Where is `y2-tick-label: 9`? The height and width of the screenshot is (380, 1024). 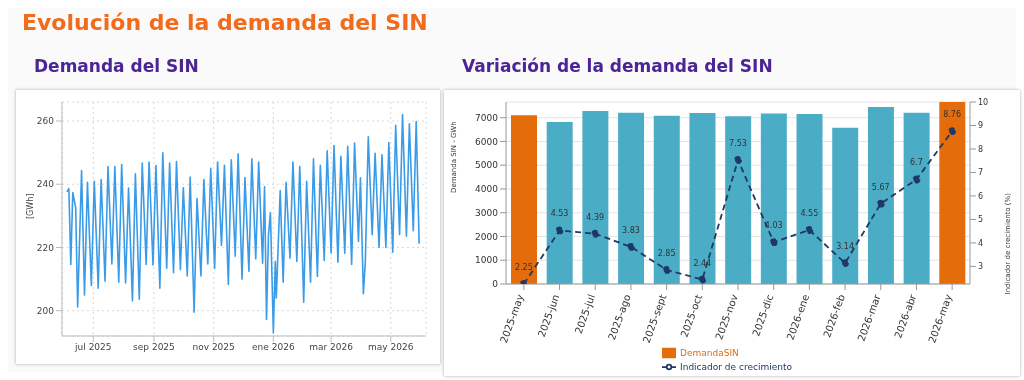 y2-tick-label: 9 is located at coordinates (981, 126).